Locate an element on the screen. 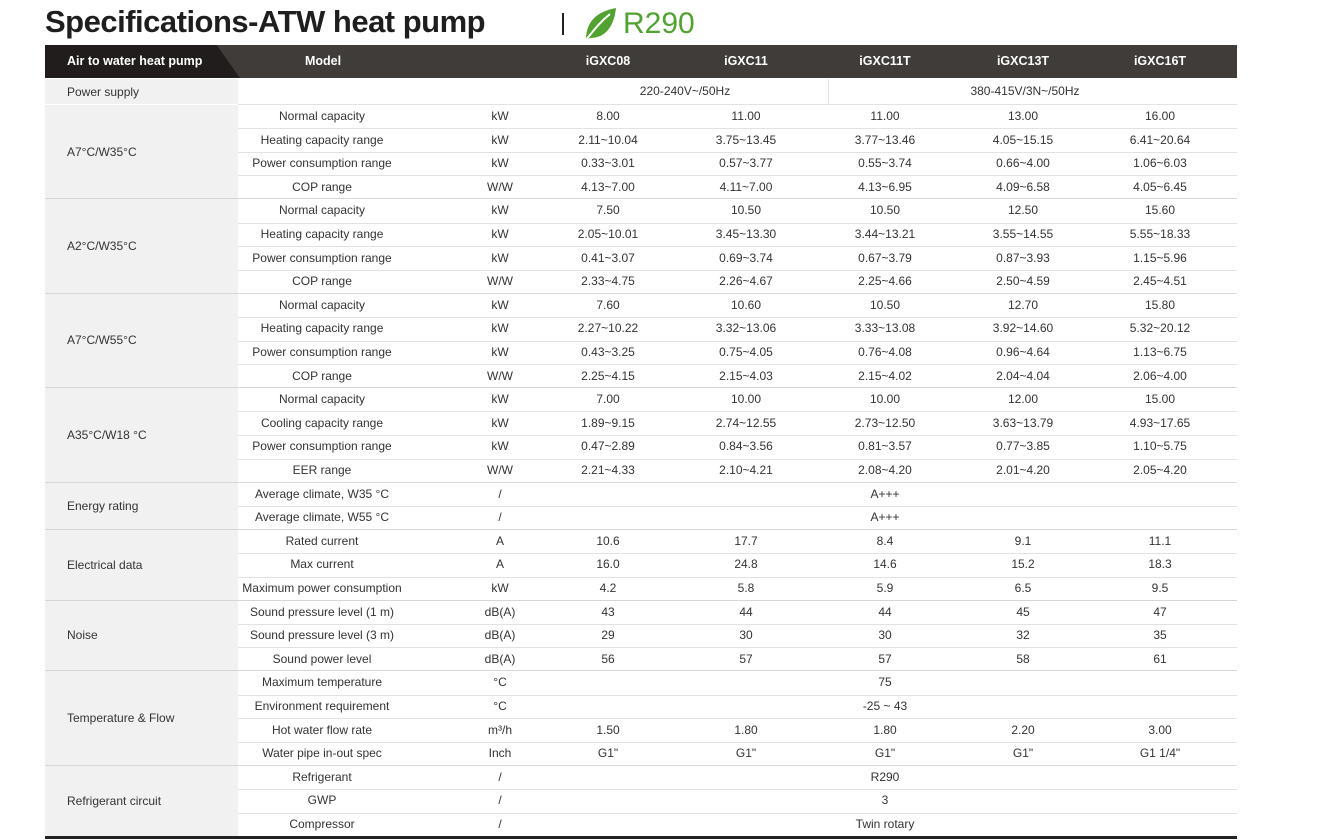  param-label: EER range is located at coordinates (322, 470).